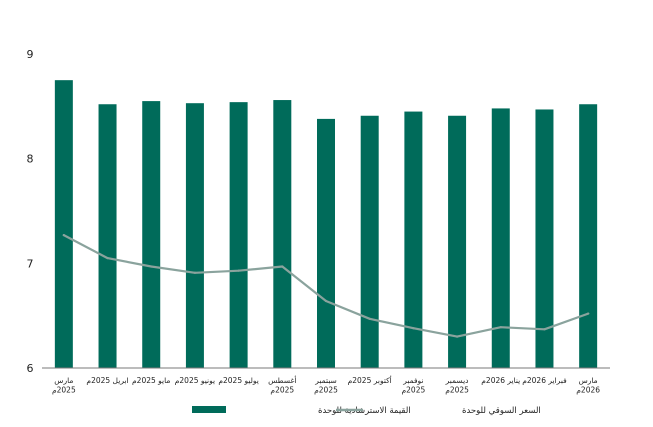 Image resolution: width=653 pixels, height=427 pixels. I want to click on x-tick-label-line: ابريل 2025م, so click(107, 380).